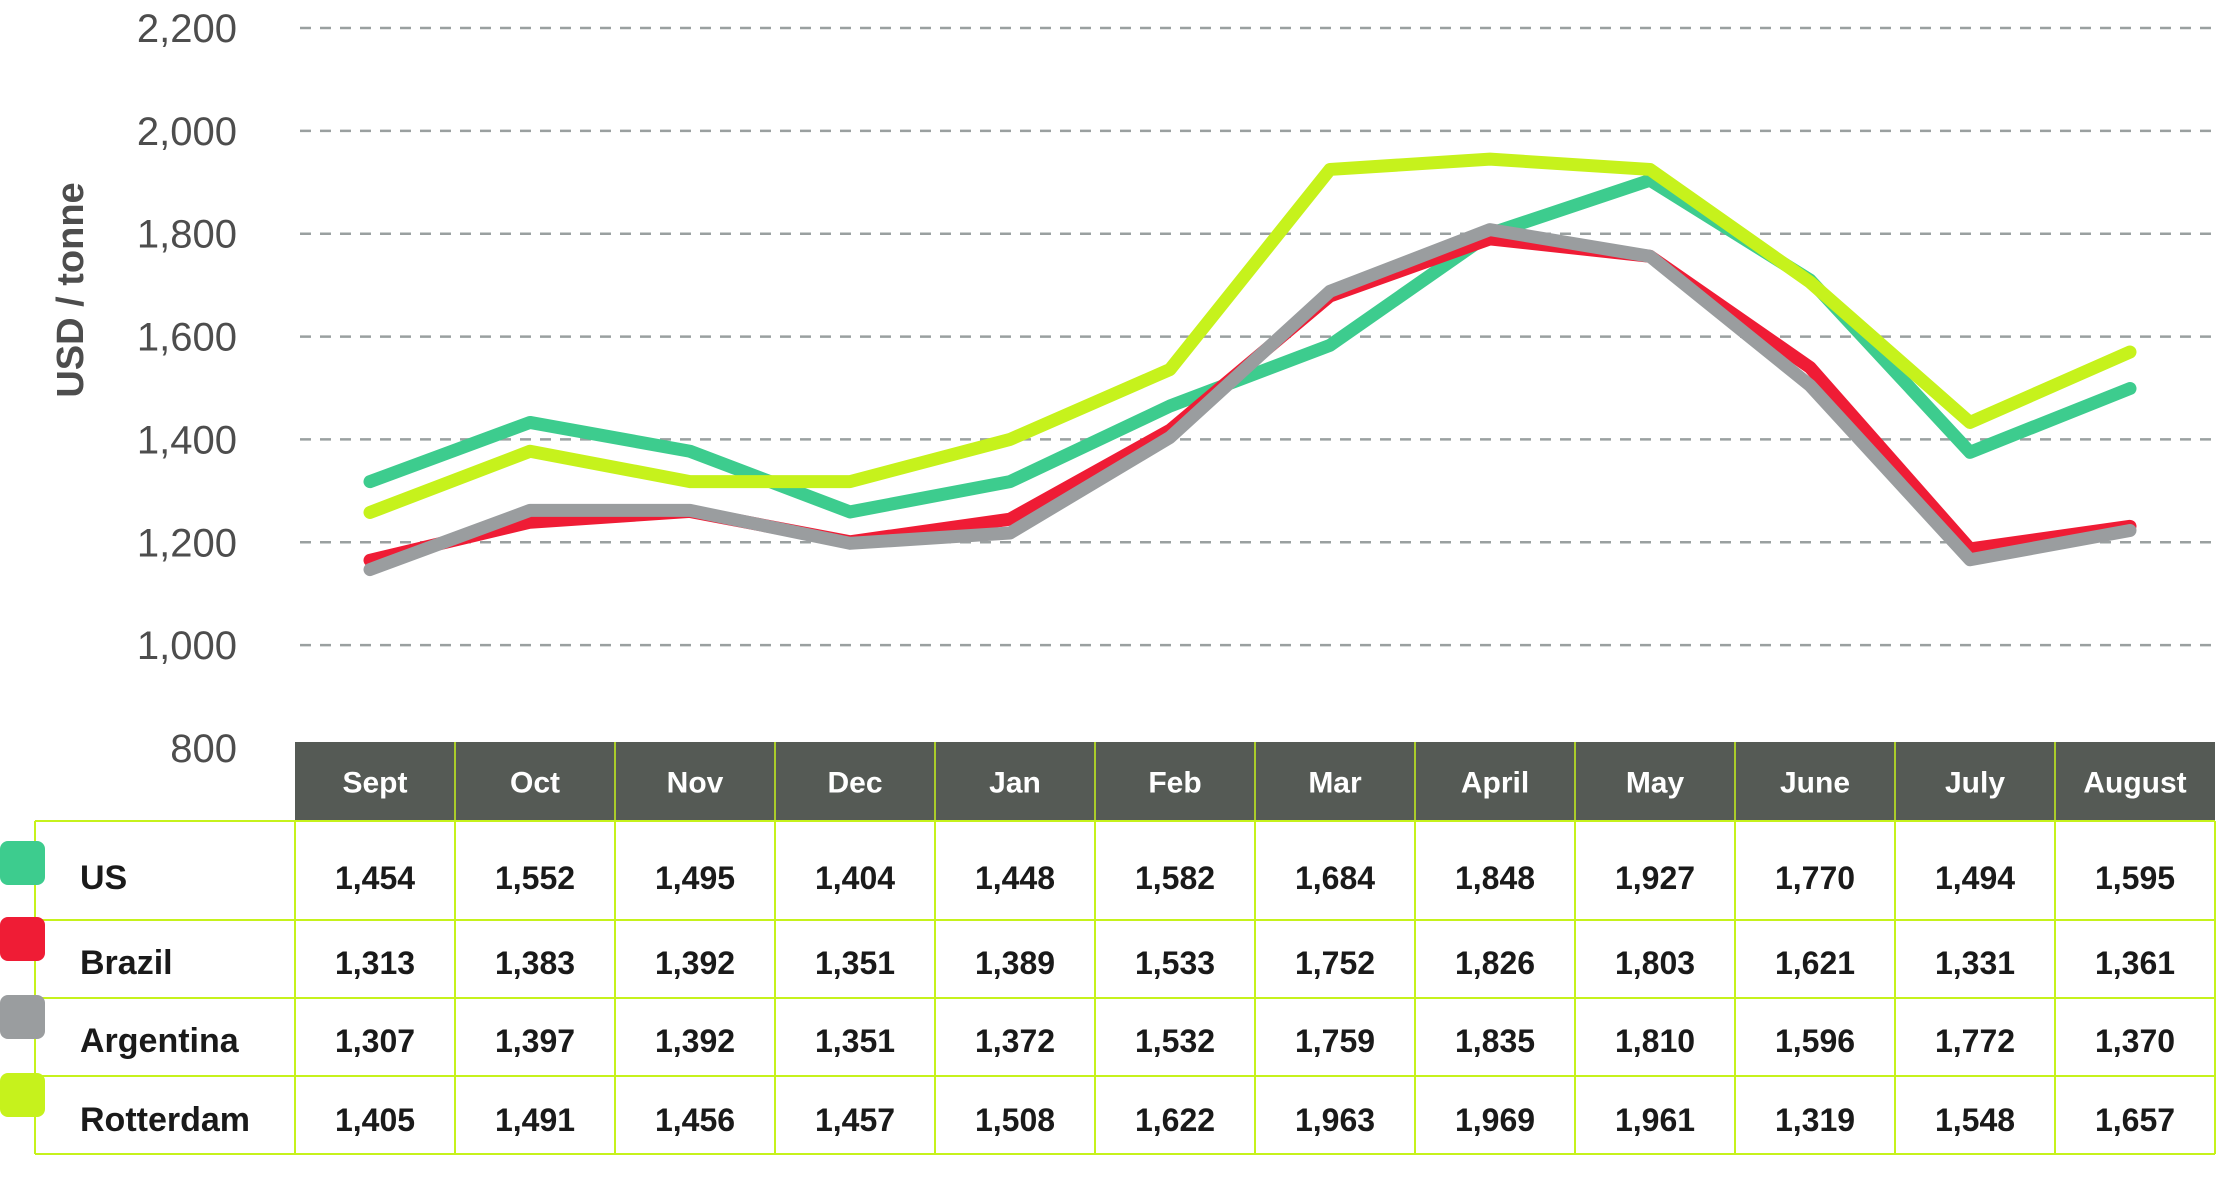  Describe the element at coordinates (375, 963) in the screenshot. I see `table-cell: 1,313` at that location.